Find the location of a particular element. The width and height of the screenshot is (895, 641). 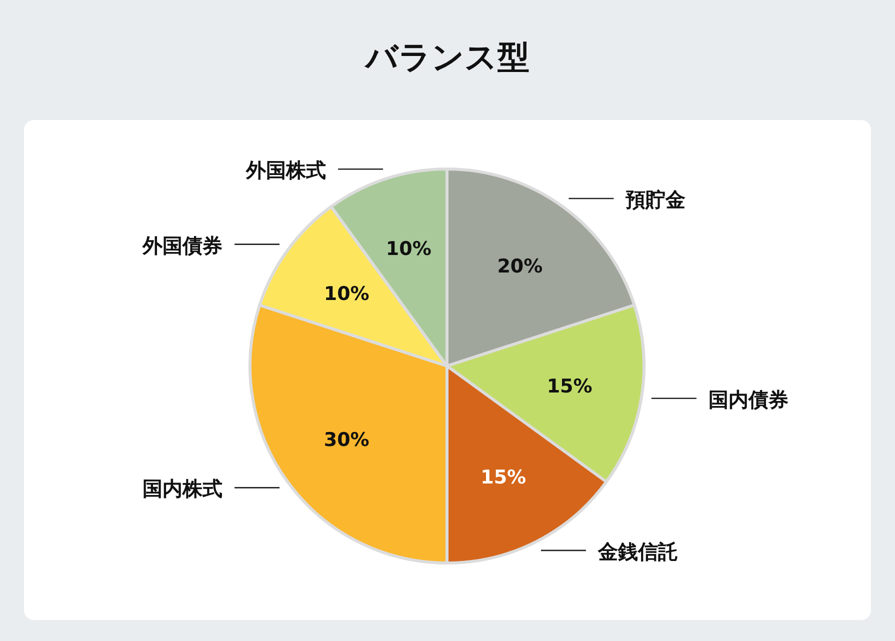

slice-label: 預貯金 is located at coordinates (655, 200).